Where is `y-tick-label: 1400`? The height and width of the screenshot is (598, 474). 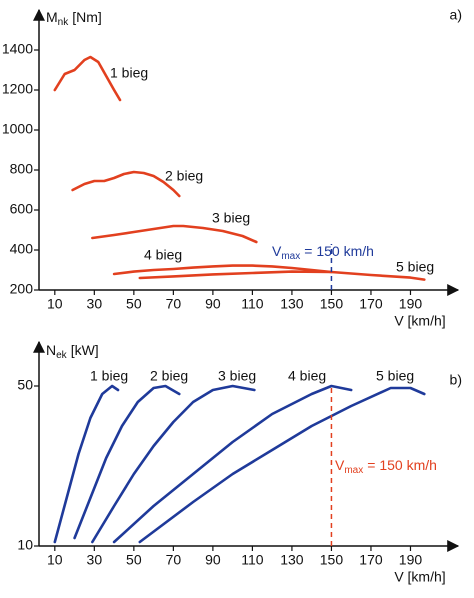 y-tick-label: 1400 is located at coordinates (17, 49).